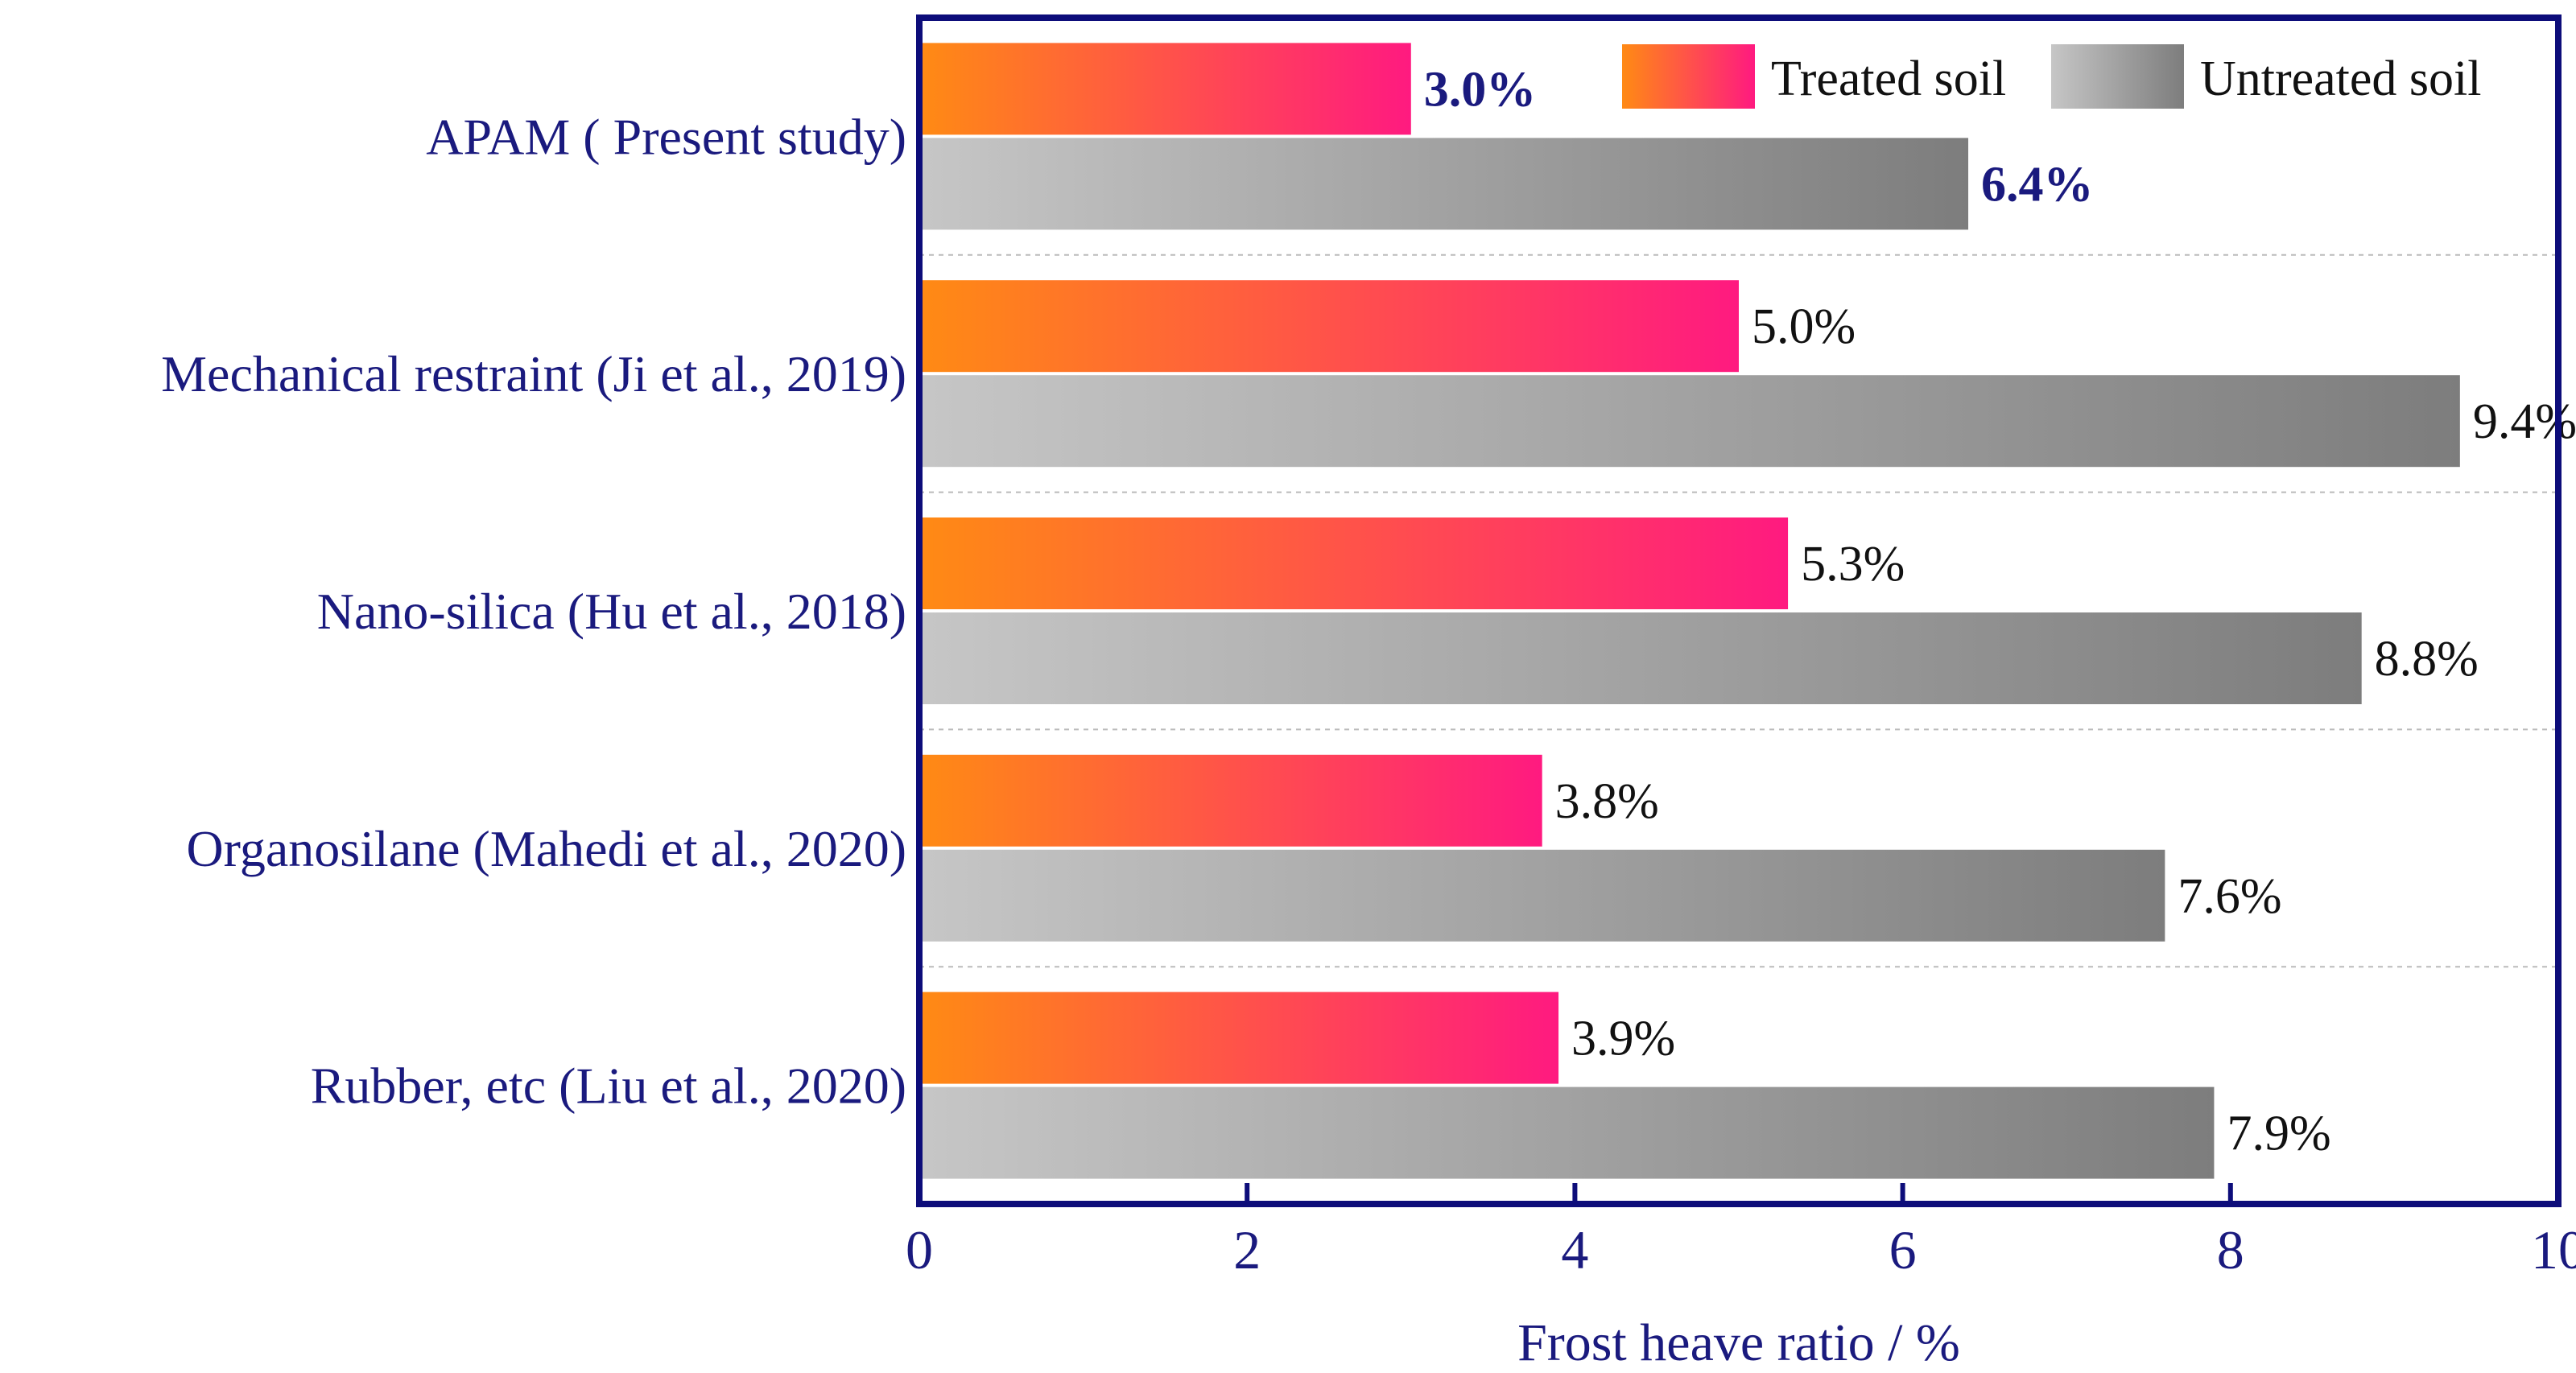 This screenshot has height=1373, width=2576. I want to click on x-tick-label: 2, so click(1247, 1249).